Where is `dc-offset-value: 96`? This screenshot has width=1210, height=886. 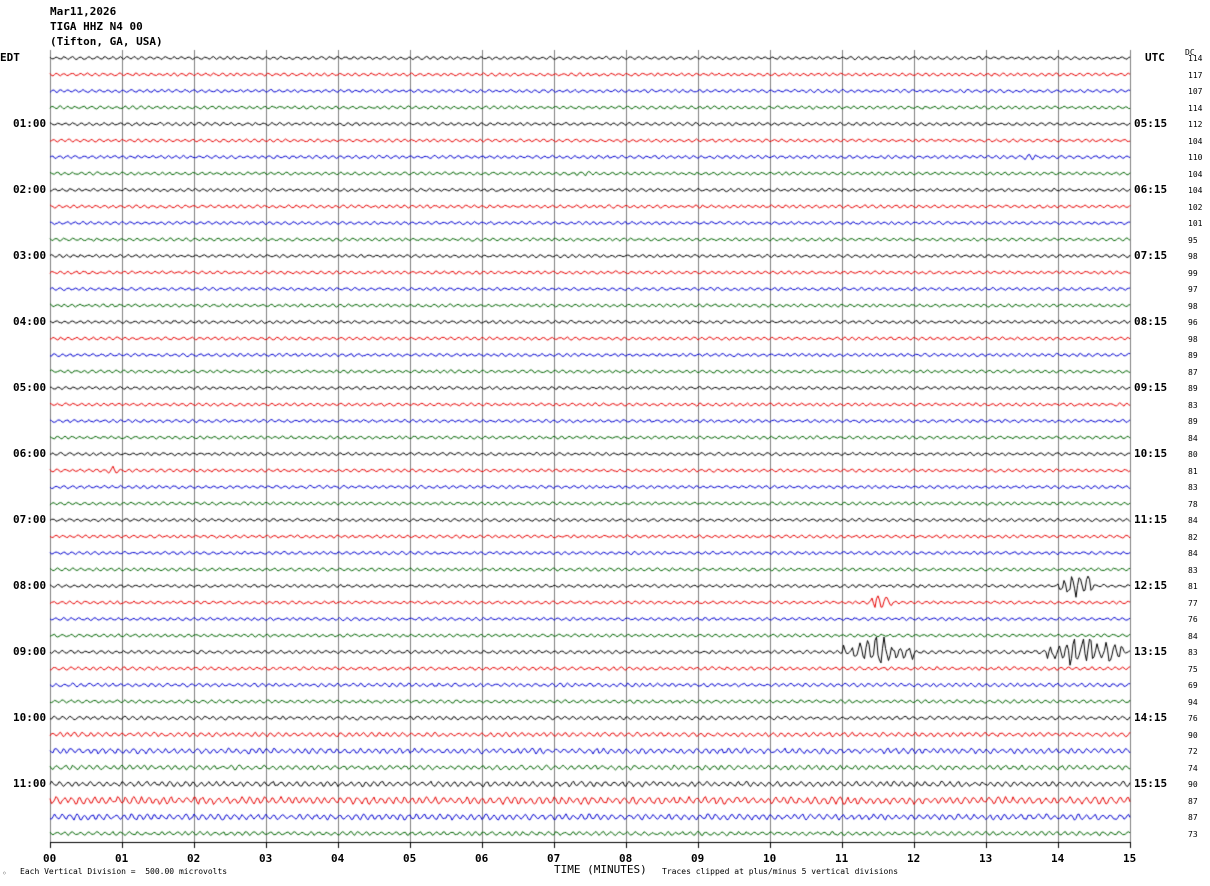 dc-offset-value: 96 is located at coordinates (1193, 322).